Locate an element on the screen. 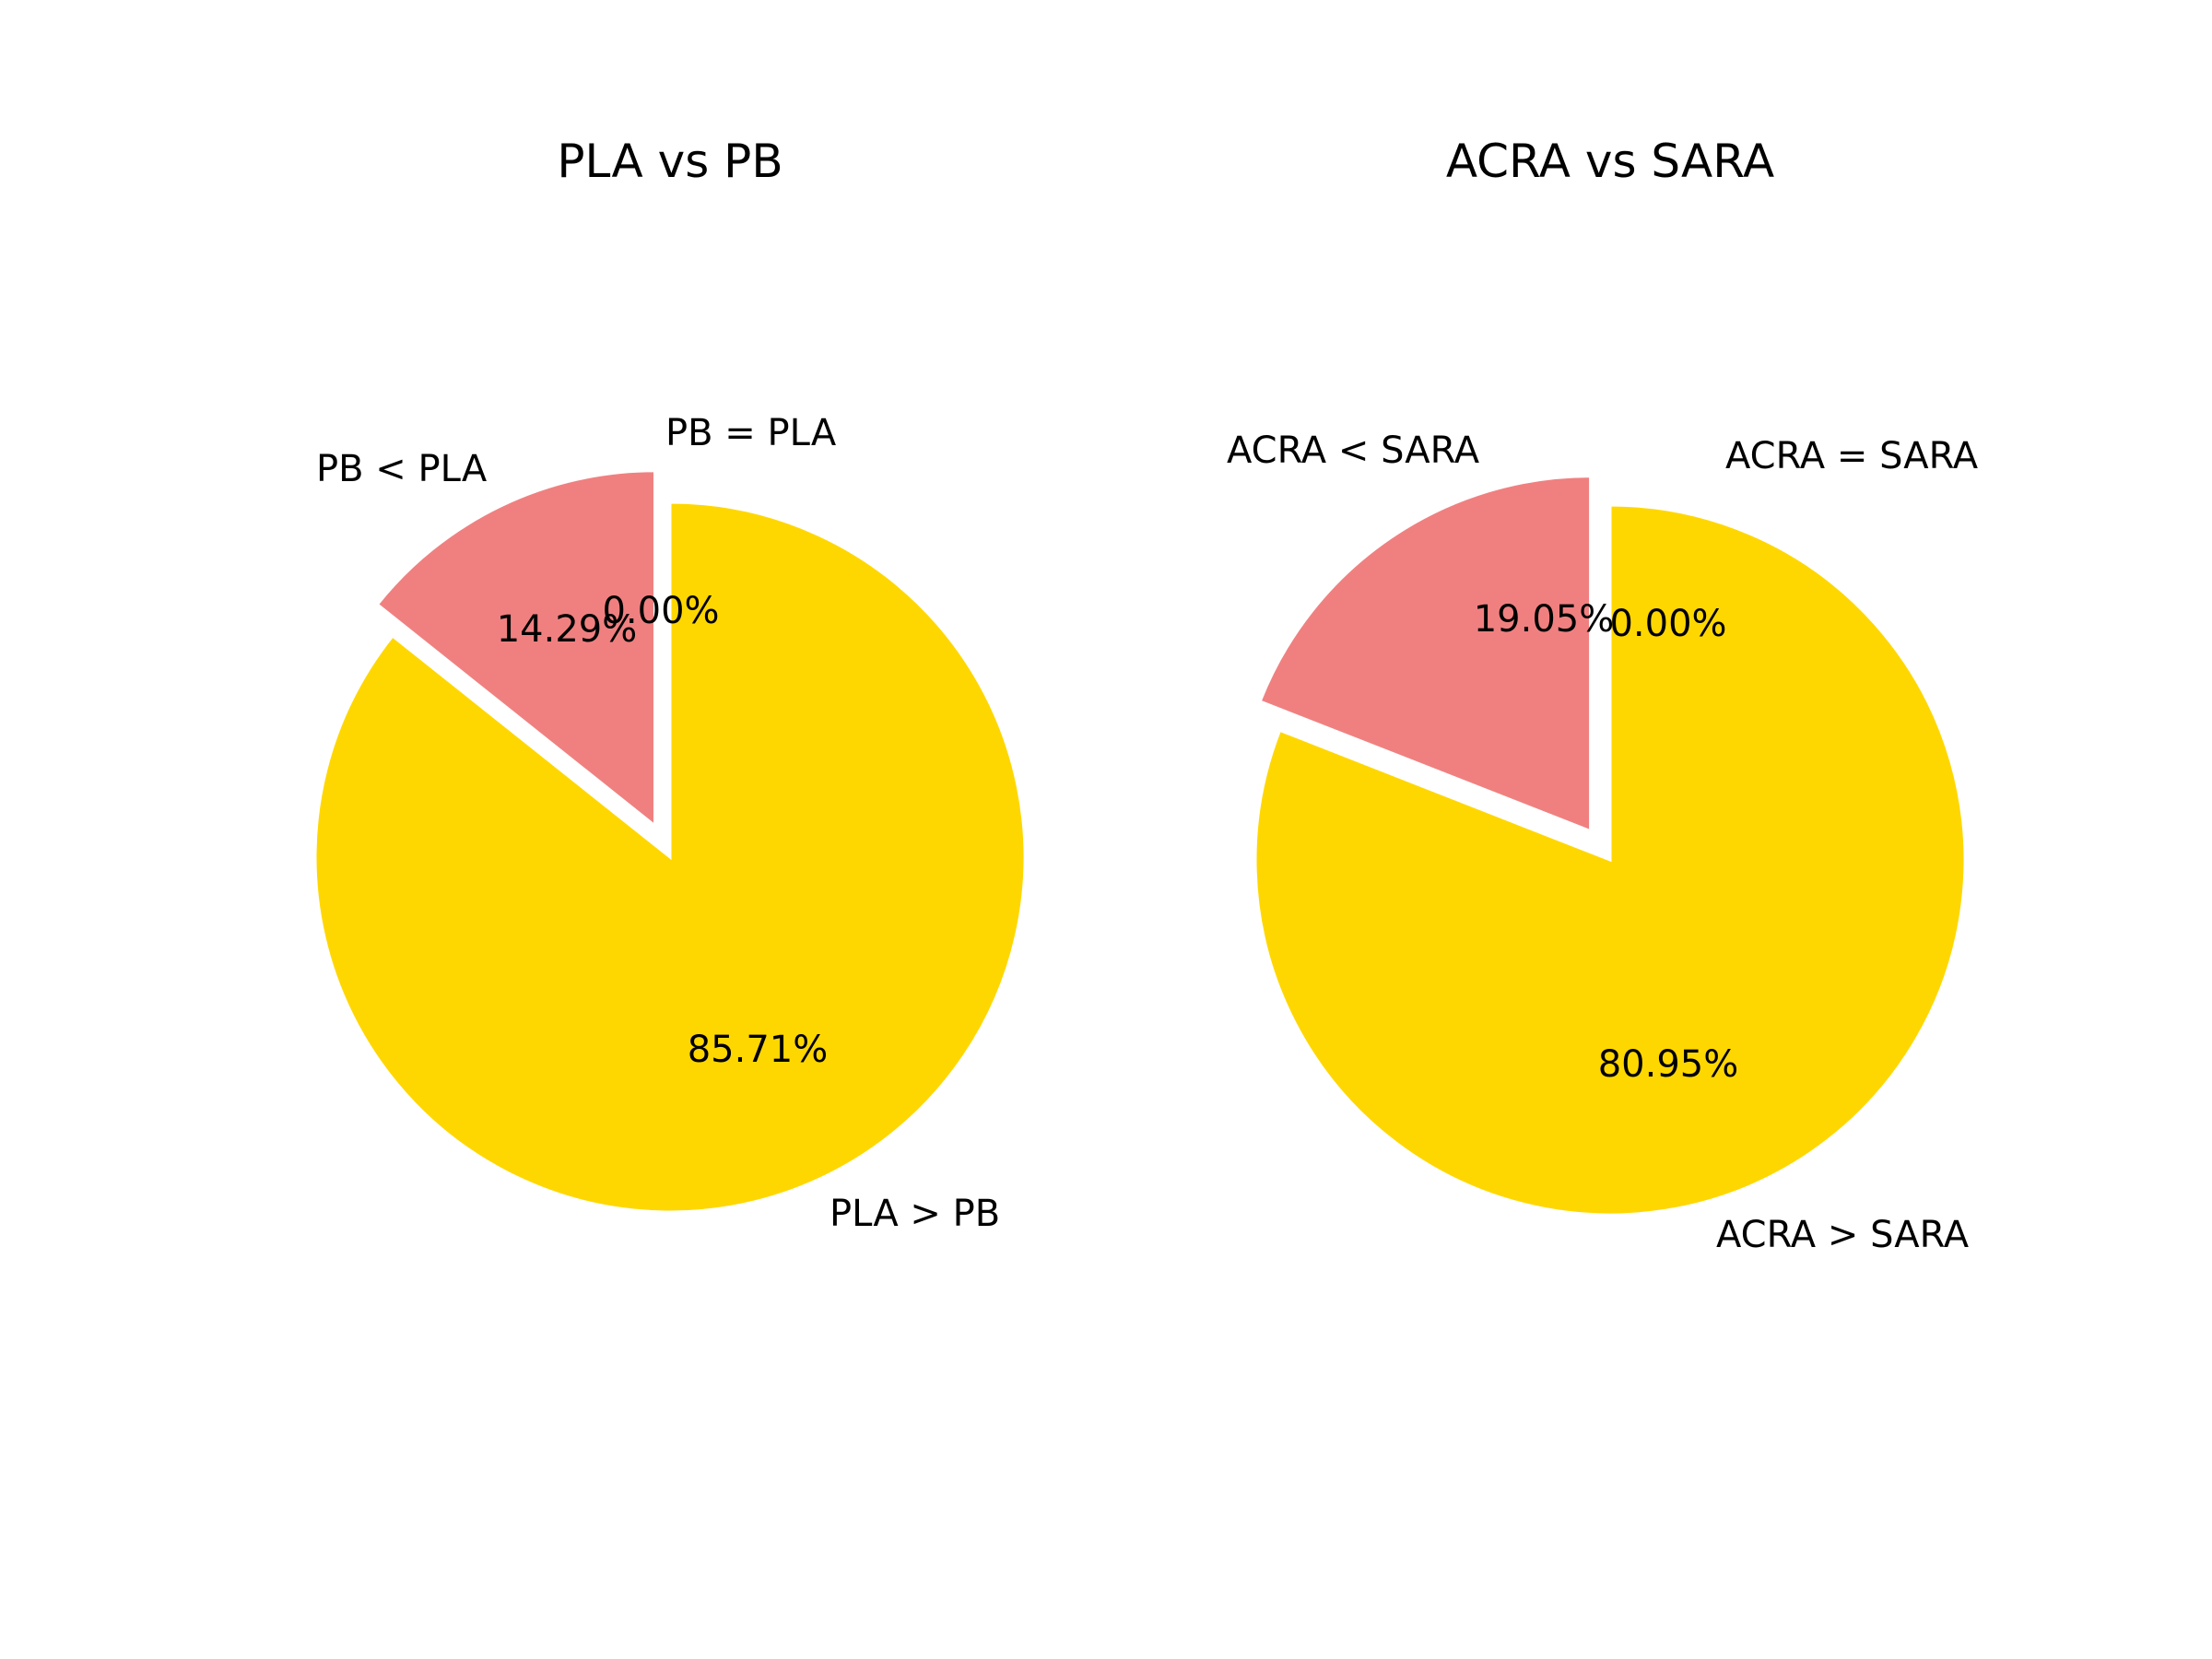 This screenshot has height=1659, width=2212. pie-slice-pb-lt-pla is located at coordinates (516, 649).